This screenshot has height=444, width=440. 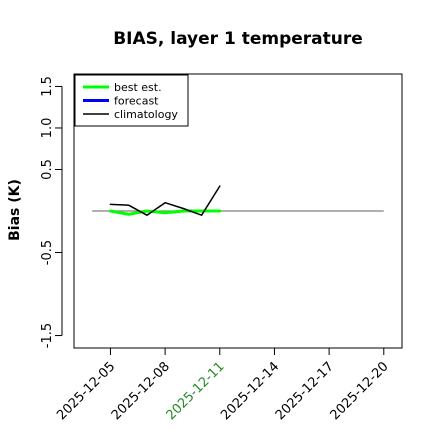 I want to click on y-tick-label: 0.5, so click(x=47, y=169).